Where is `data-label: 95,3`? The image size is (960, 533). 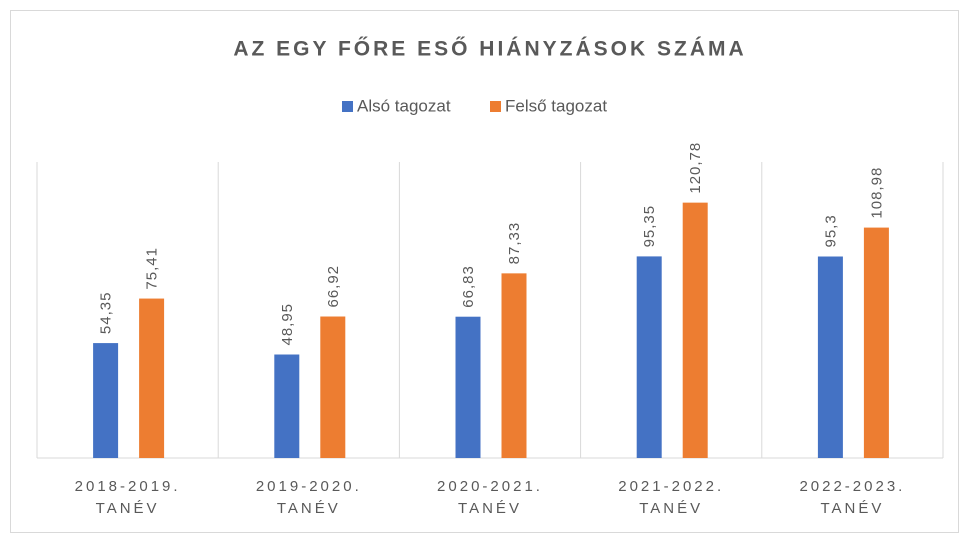
data-label: 95,3 is located at coordinates (830, 230).